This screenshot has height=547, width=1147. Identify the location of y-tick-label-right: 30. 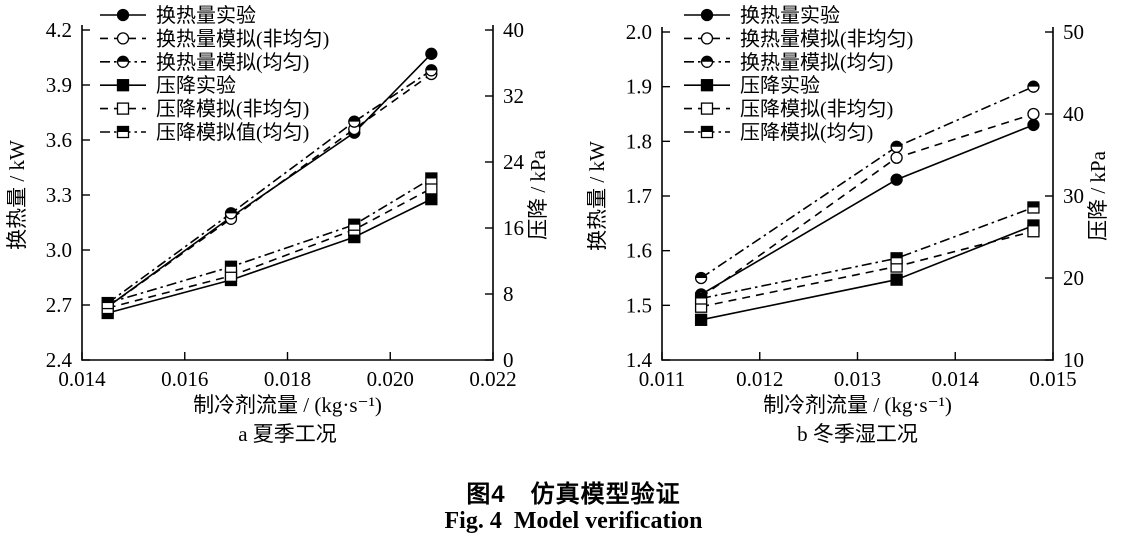
(1073, 196).